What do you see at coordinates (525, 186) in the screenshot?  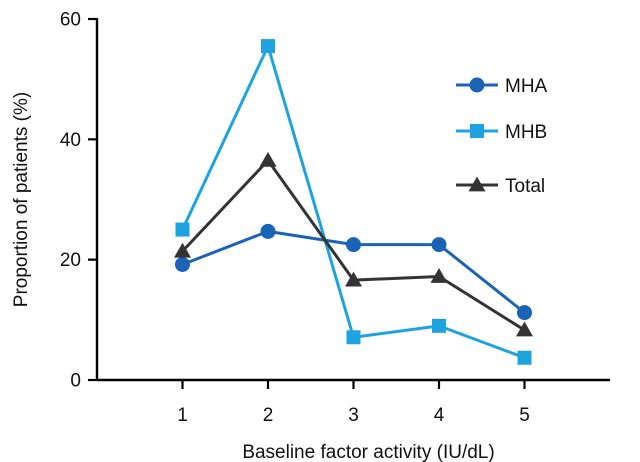 I see `legend-label: Total` at bounding box center [525, 186].